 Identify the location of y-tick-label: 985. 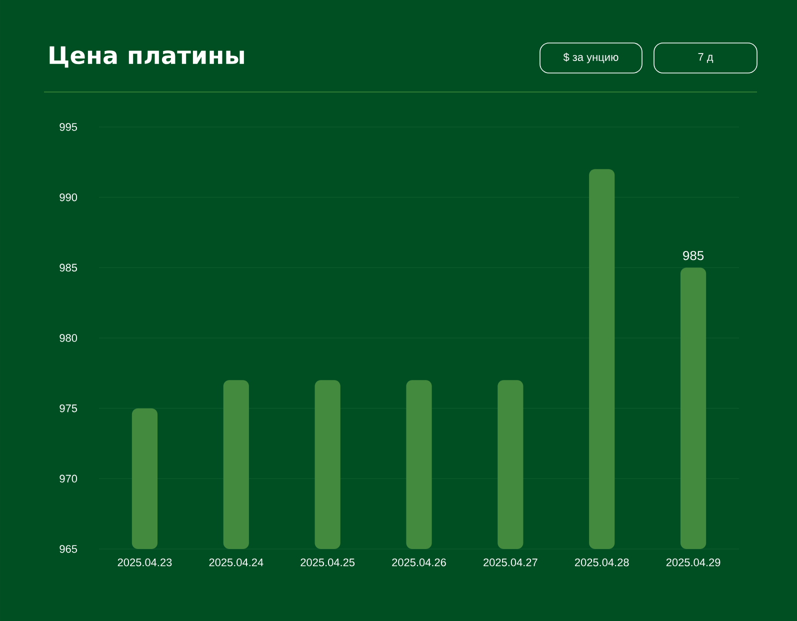
(69, 268).